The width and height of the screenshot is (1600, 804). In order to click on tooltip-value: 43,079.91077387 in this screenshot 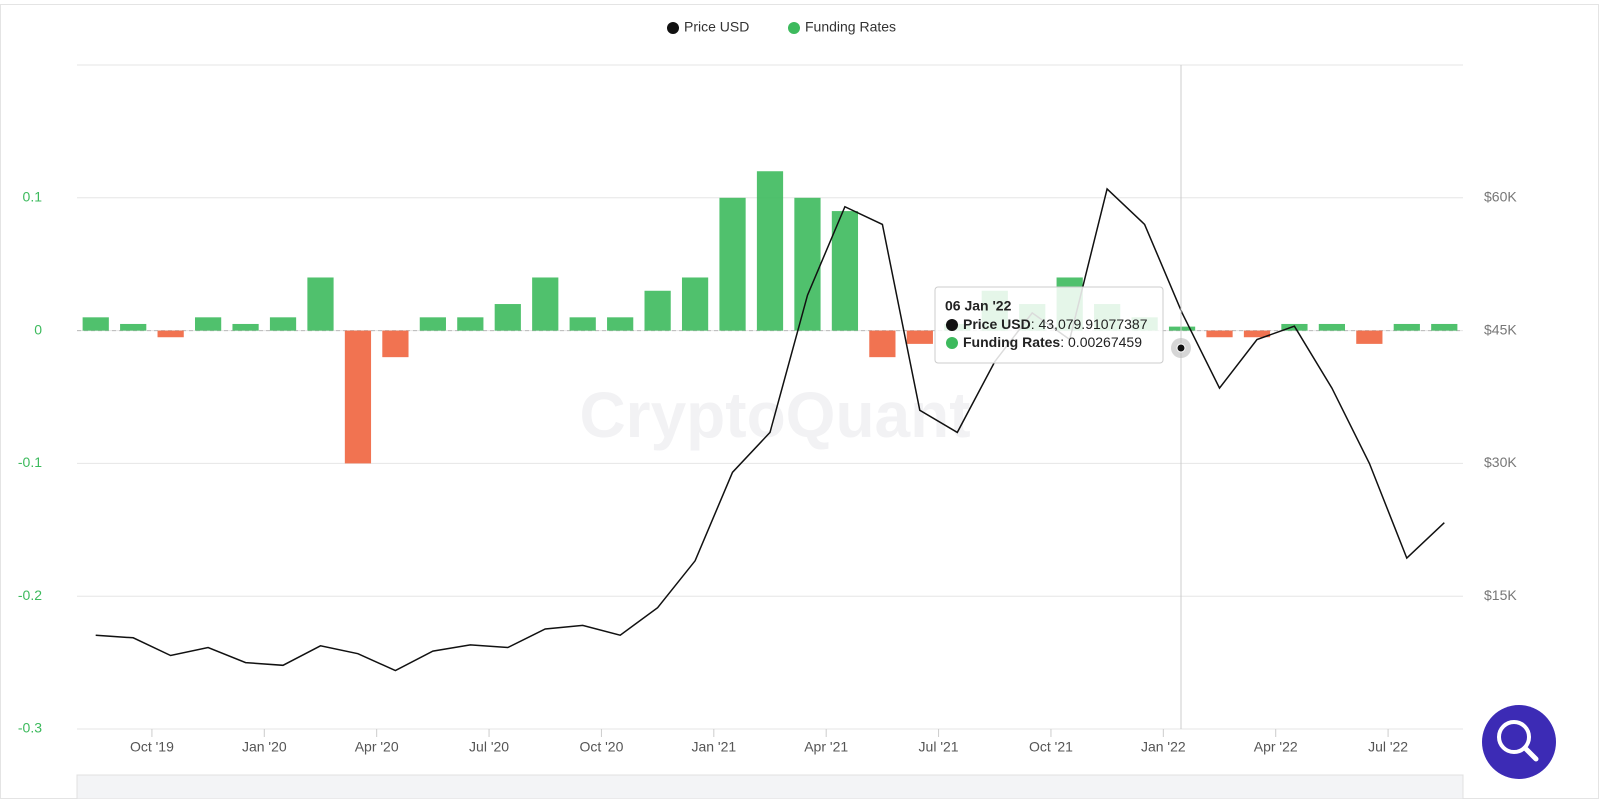, I will do `click(1092, 324)`.